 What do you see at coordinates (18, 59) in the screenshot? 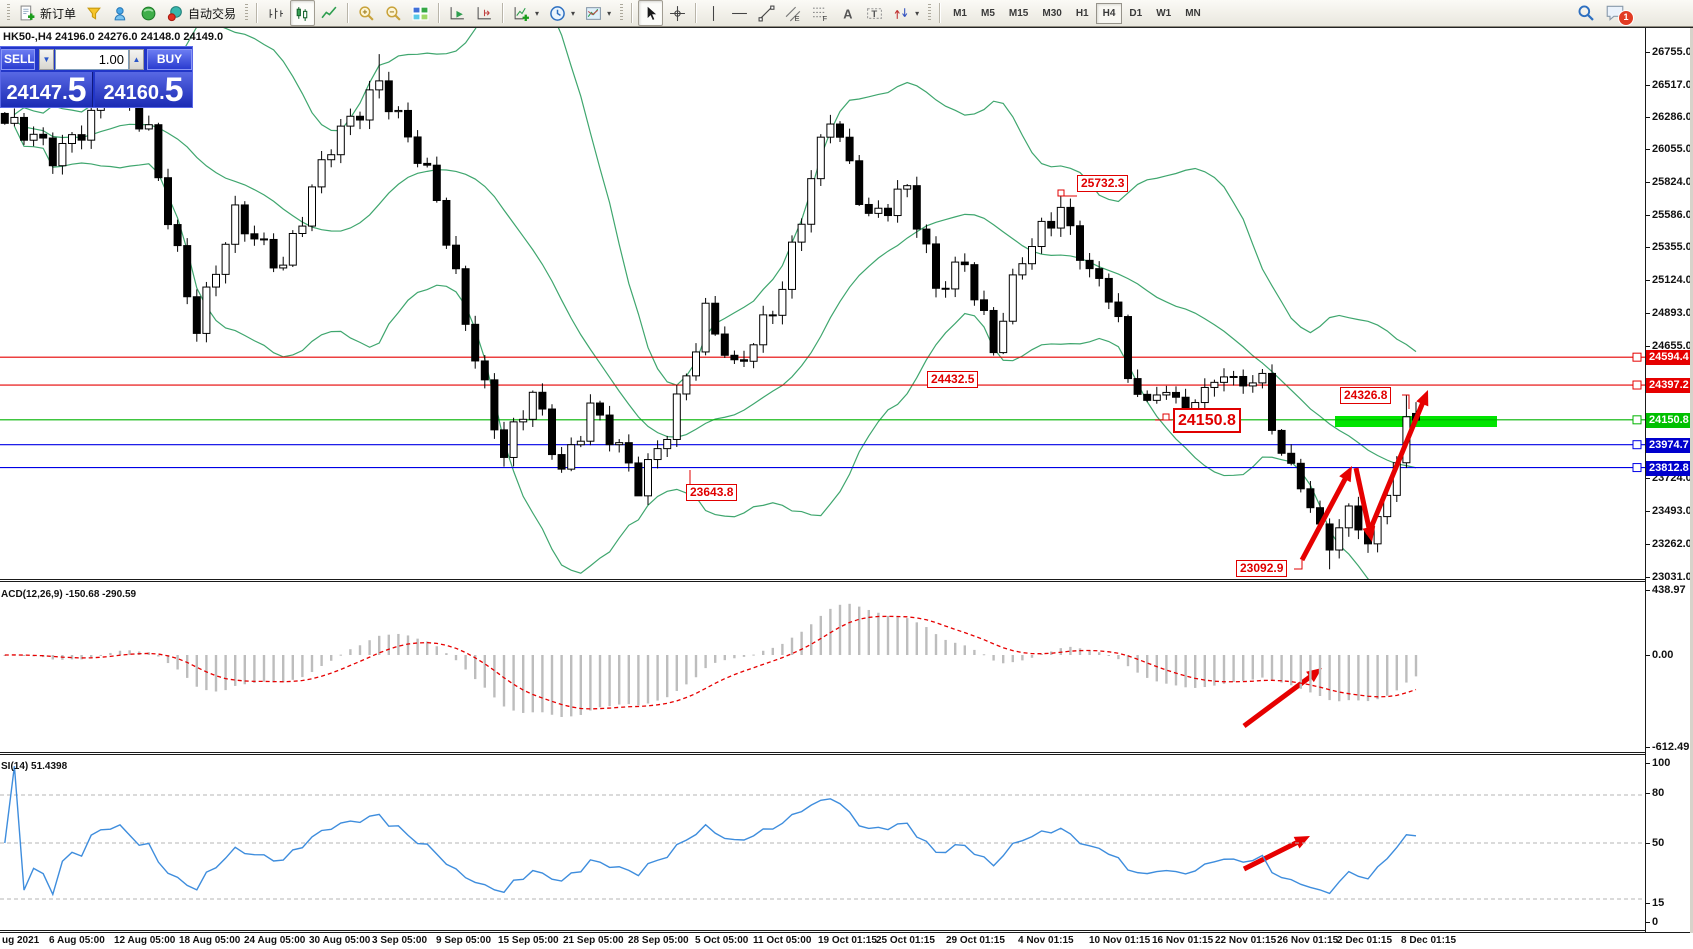
I see `sell-button: SELL` at bounding box center [18, 59].